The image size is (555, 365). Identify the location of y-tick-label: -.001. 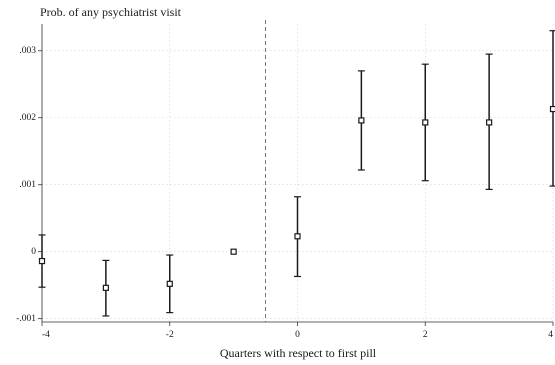
(26, 319).